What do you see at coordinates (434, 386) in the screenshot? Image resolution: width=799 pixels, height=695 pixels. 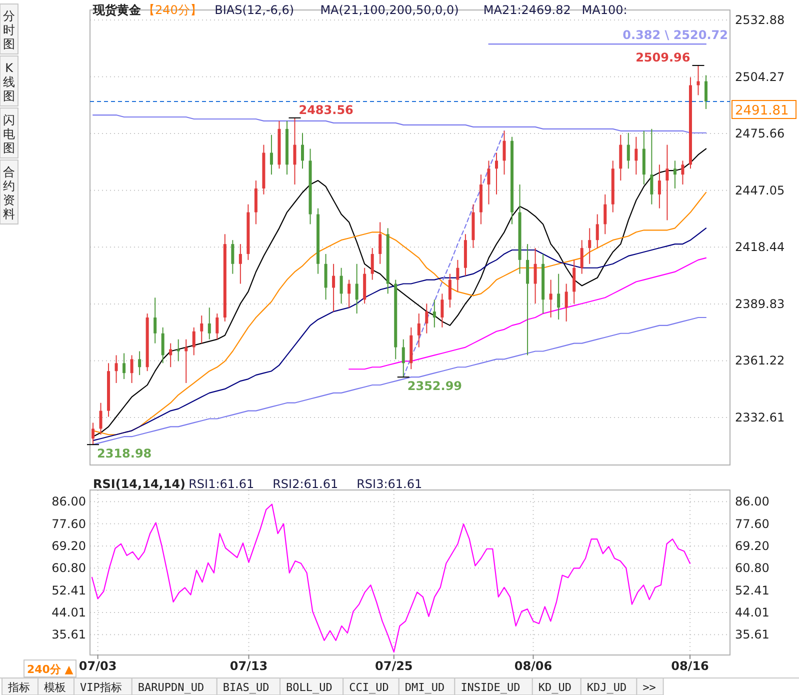 I see `annotation: 2352.99` at bounding box center [434, 386].